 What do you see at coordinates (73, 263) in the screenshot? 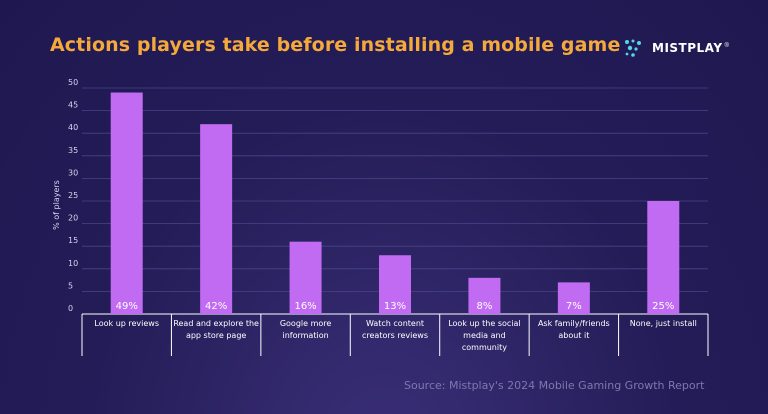
I see `y-tick-label: 10` at bounding box center [73, 263].